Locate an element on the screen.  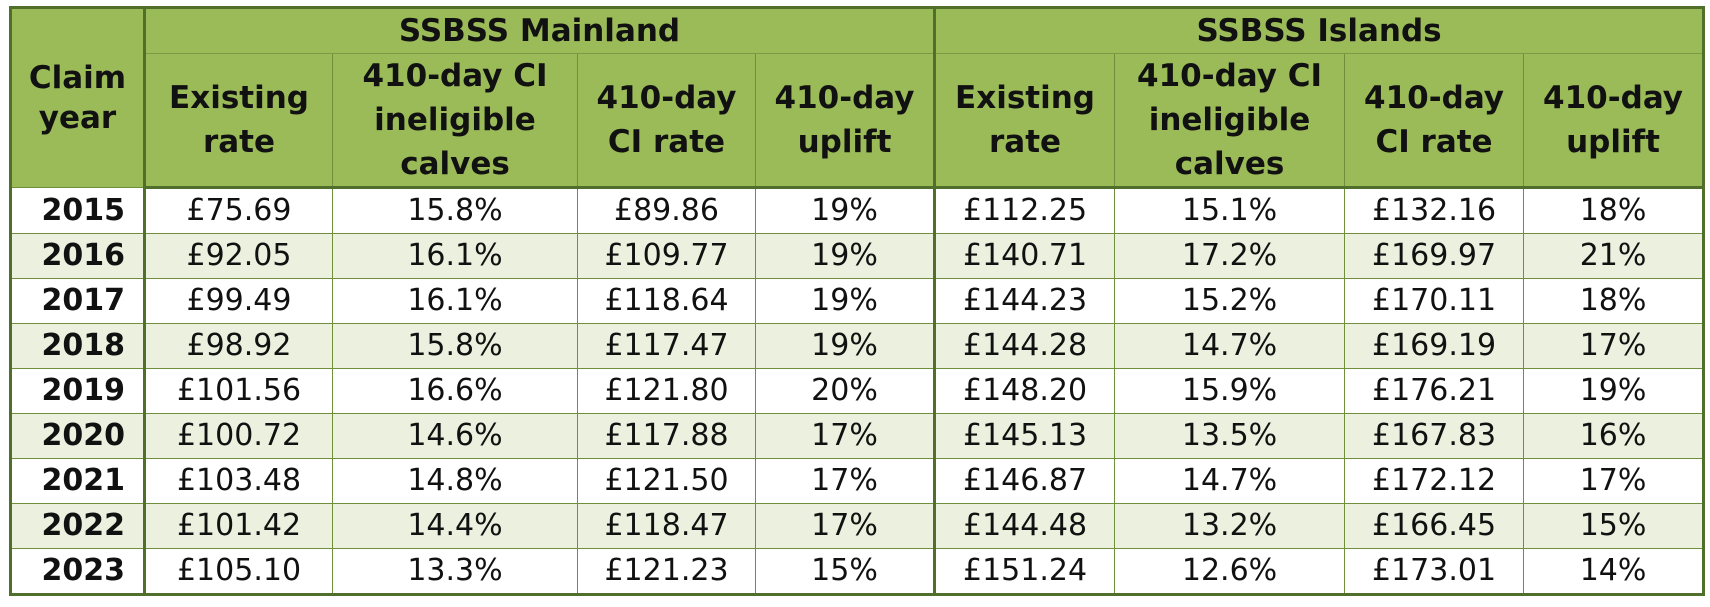
mainland-ci-rate-cell: £121.50 is located at coordinates (666, 481).